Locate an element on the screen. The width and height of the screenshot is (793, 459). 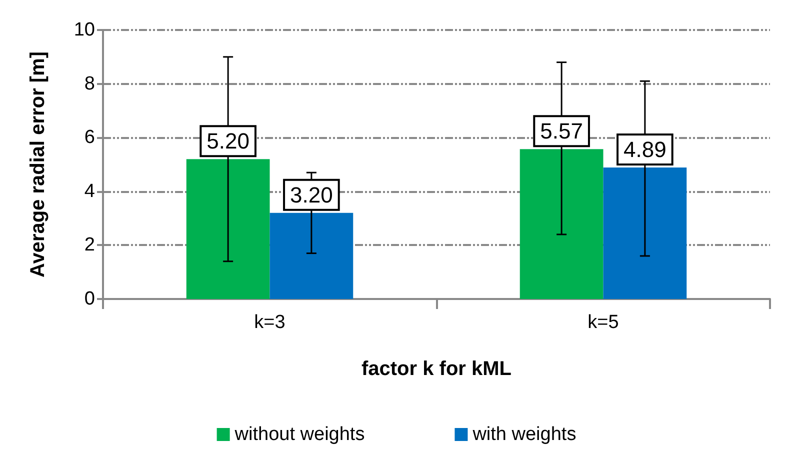
legend-label: without weights is located at coordinates (299, 434).